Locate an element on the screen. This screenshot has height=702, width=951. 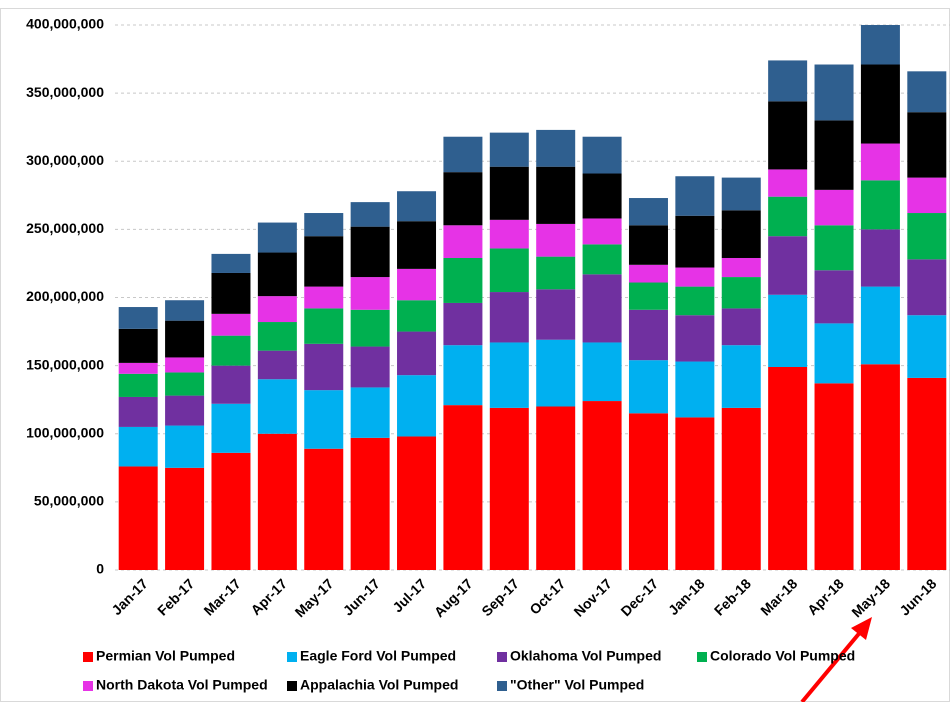
x-tick-label: Feb-17 is located at coordinates (175, 596).